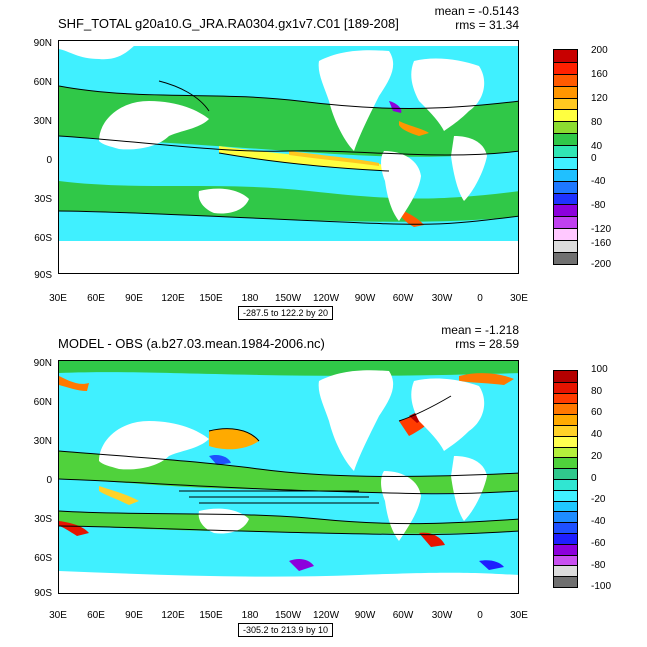 This screenshot has width=647, height=647. Describe the element at coordinates (601, 586) in the screenshot. I see `colorbar-label: -100` at that location.